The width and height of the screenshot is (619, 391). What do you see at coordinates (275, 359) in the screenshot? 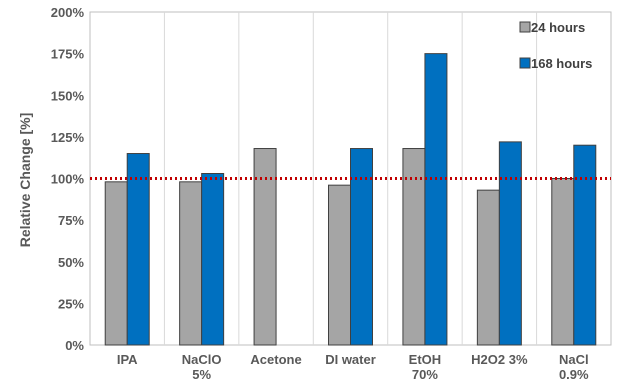
I see `x-tick-label: Acetone` at bounding box center [275, 359].